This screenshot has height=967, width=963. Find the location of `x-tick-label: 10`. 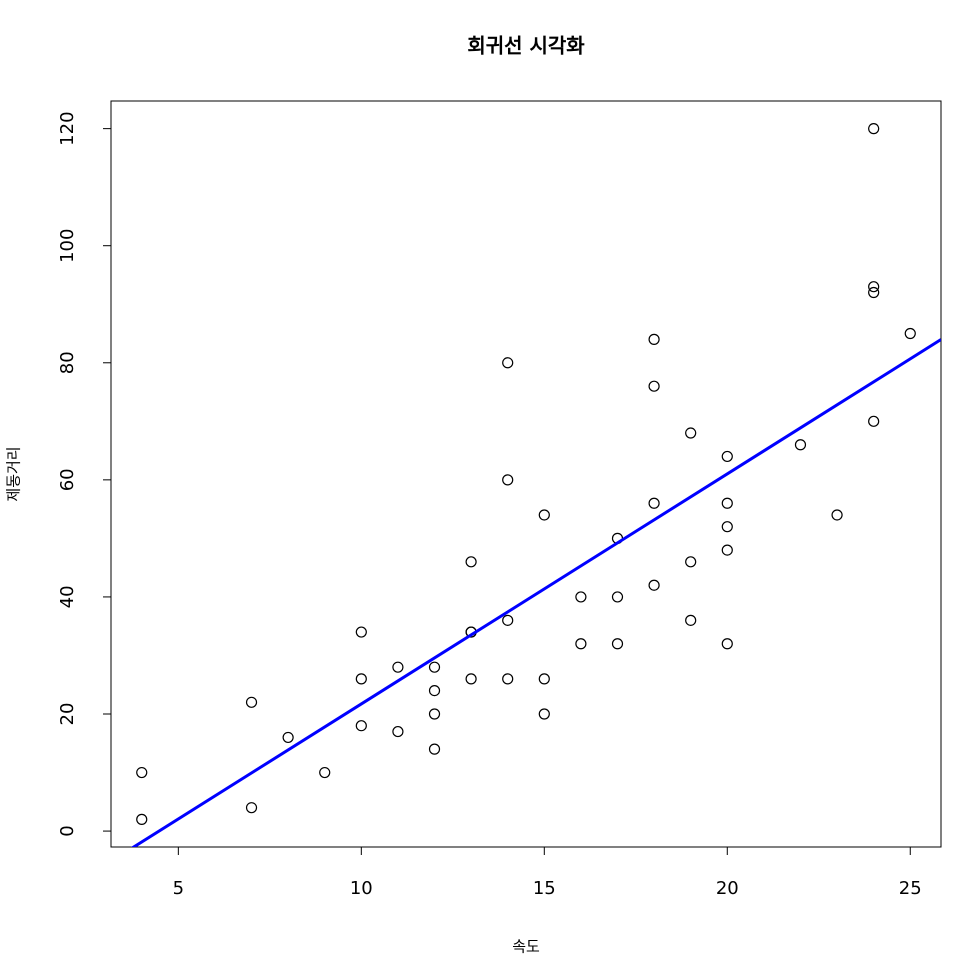

x-tick-label: 10 is located at coordinates (361, 888).